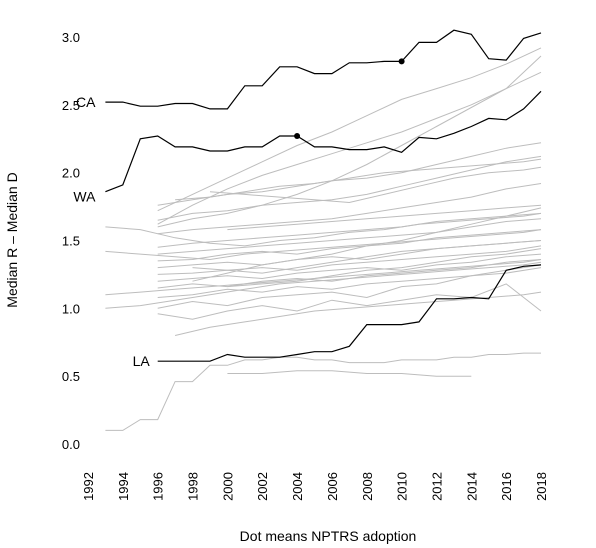 Image resolution: width=596 pixels, height=548 pixels. I want to click on x-axis-title: Dot means NPTRS adoption, so click(328, 536).